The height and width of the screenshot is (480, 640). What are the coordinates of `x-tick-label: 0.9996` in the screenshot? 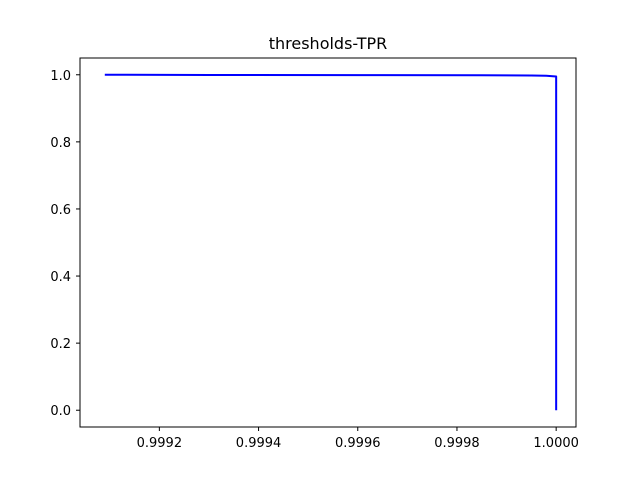 It's located at (358, 443).